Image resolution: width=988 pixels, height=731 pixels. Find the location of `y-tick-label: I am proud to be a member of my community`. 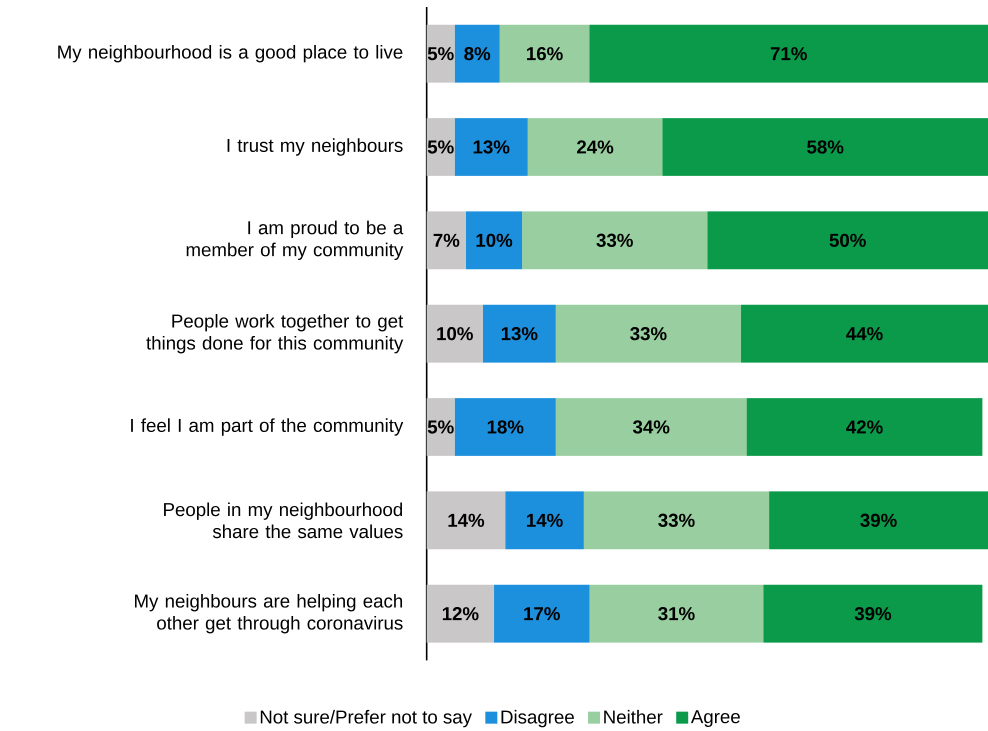

y-tick-label: I am proud to be a member of my community is located at coordinates (295, 240).